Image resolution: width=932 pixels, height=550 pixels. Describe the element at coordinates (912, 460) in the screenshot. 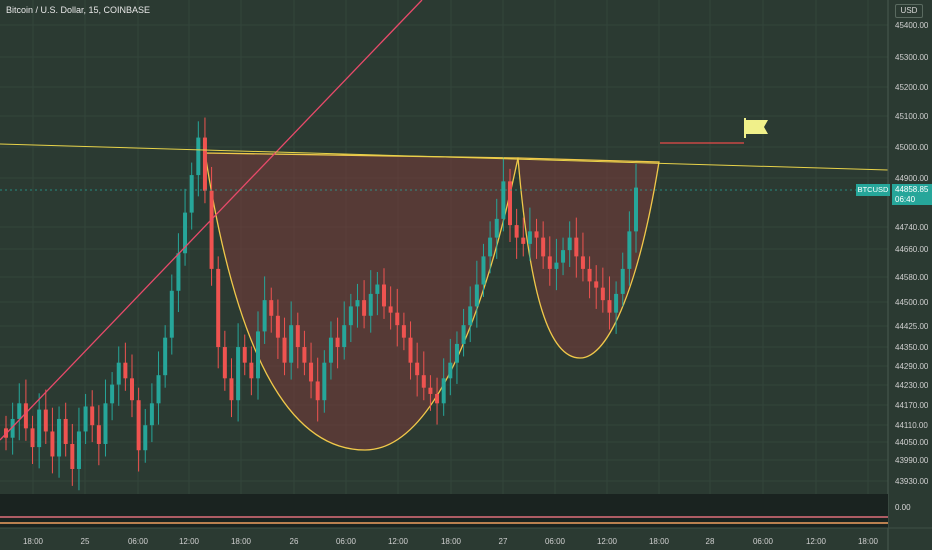

I see `y-tick-label: 43990.00` at that location.